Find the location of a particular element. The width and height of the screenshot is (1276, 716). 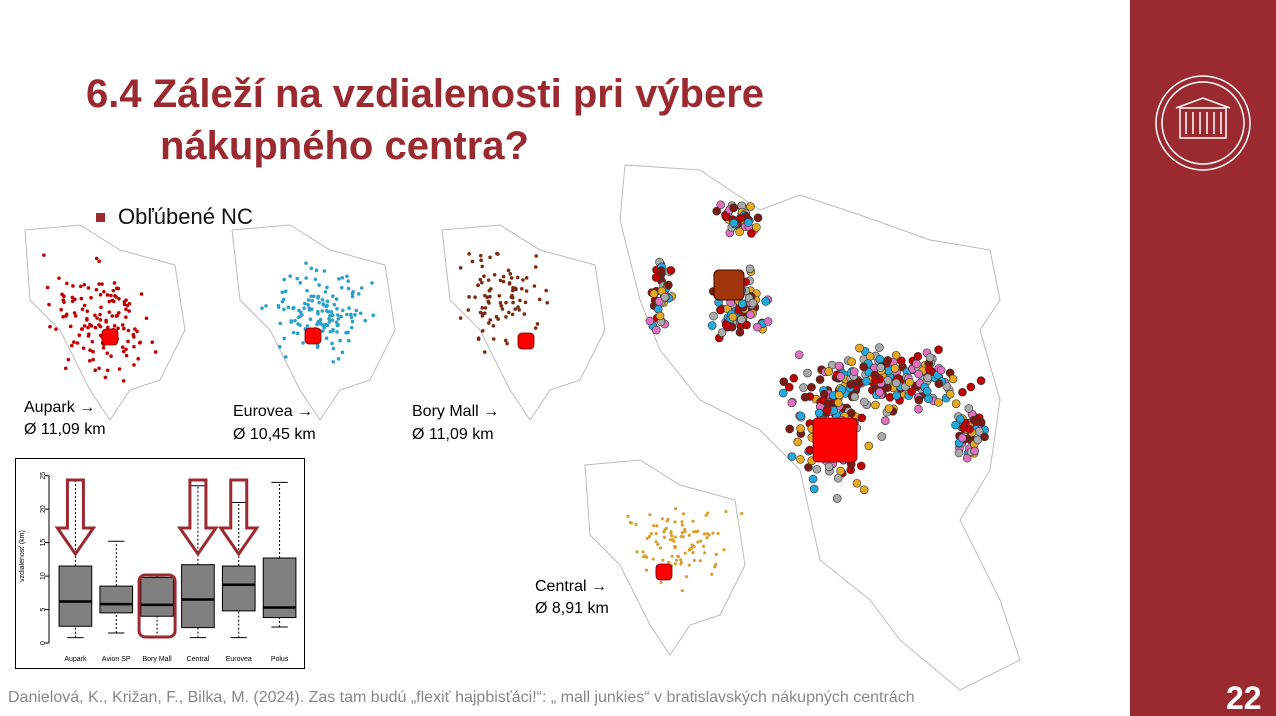

y-tick-label: 25 is located at coordinates (43, 476).